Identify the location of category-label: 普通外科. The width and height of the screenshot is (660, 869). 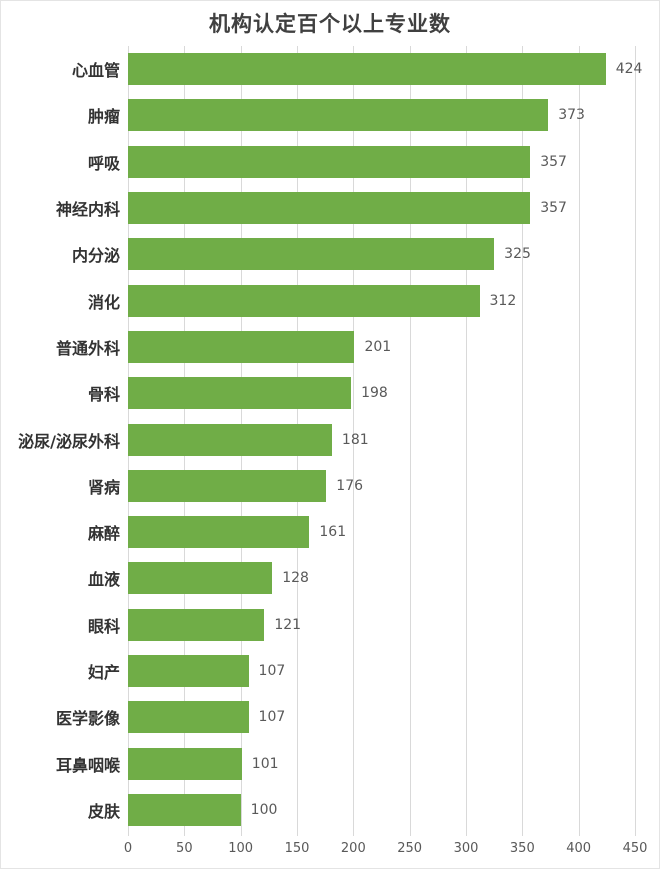
(87, 348).